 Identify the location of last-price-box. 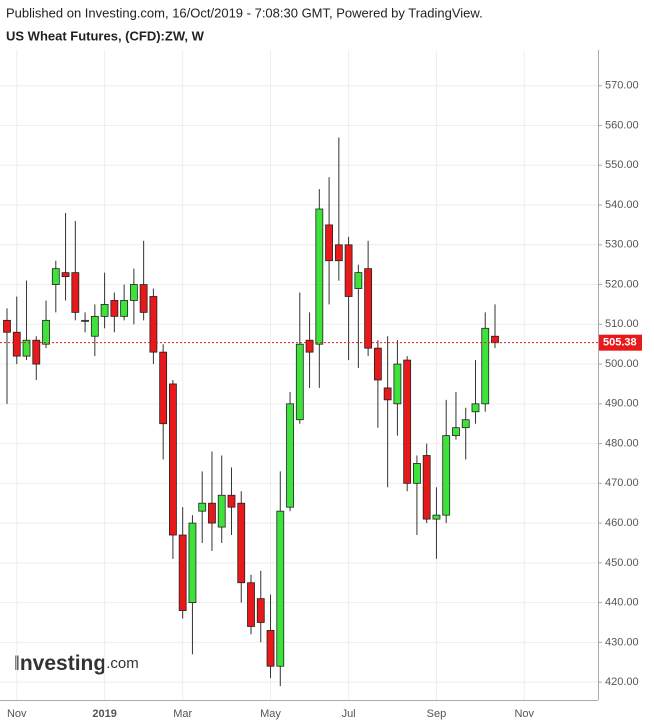
(620, 342).